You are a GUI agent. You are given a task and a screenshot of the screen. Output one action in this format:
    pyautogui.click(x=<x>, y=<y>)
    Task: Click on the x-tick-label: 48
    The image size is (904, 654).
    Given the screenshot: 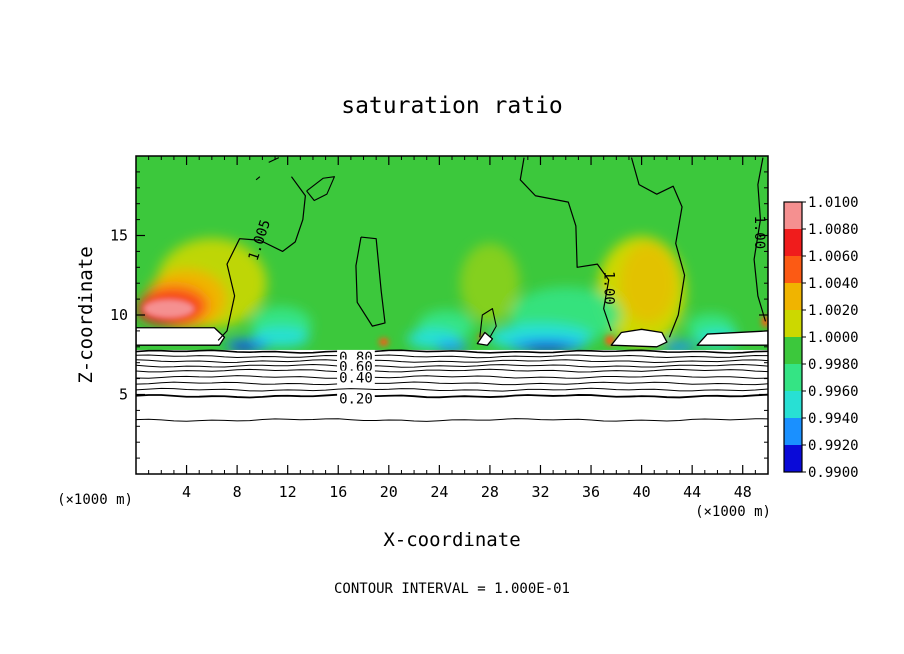 What is the action you would take?
    pyautogui.click(x=743, y=492)
    